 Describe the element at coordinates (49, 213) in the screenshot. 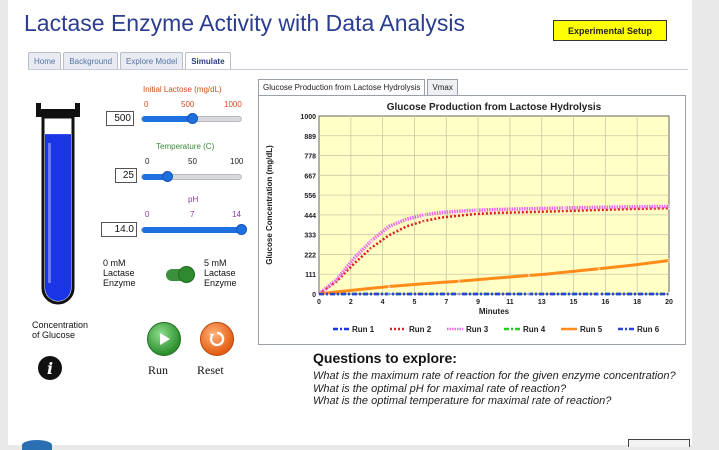

I see `tube-highlight` at that location.